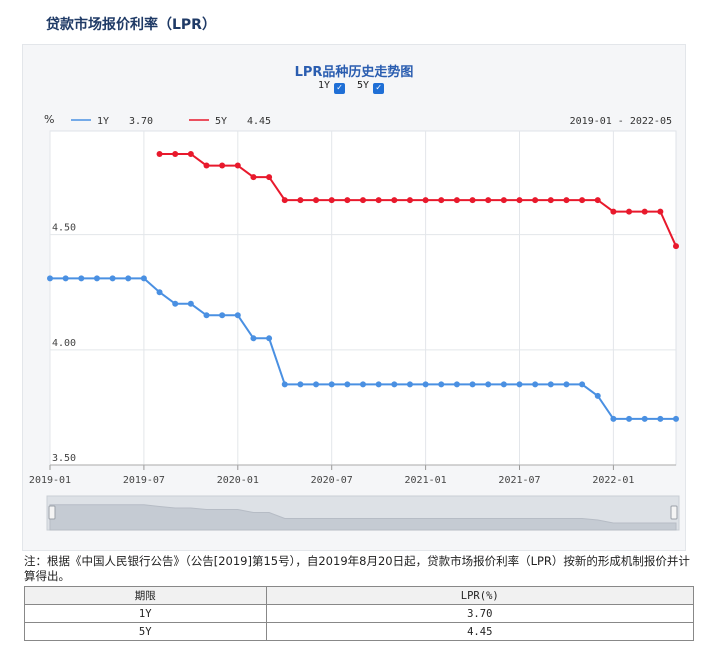 The image size is (708, 651). I want to click on y-tick-label: 4.00, so click(64, 343).